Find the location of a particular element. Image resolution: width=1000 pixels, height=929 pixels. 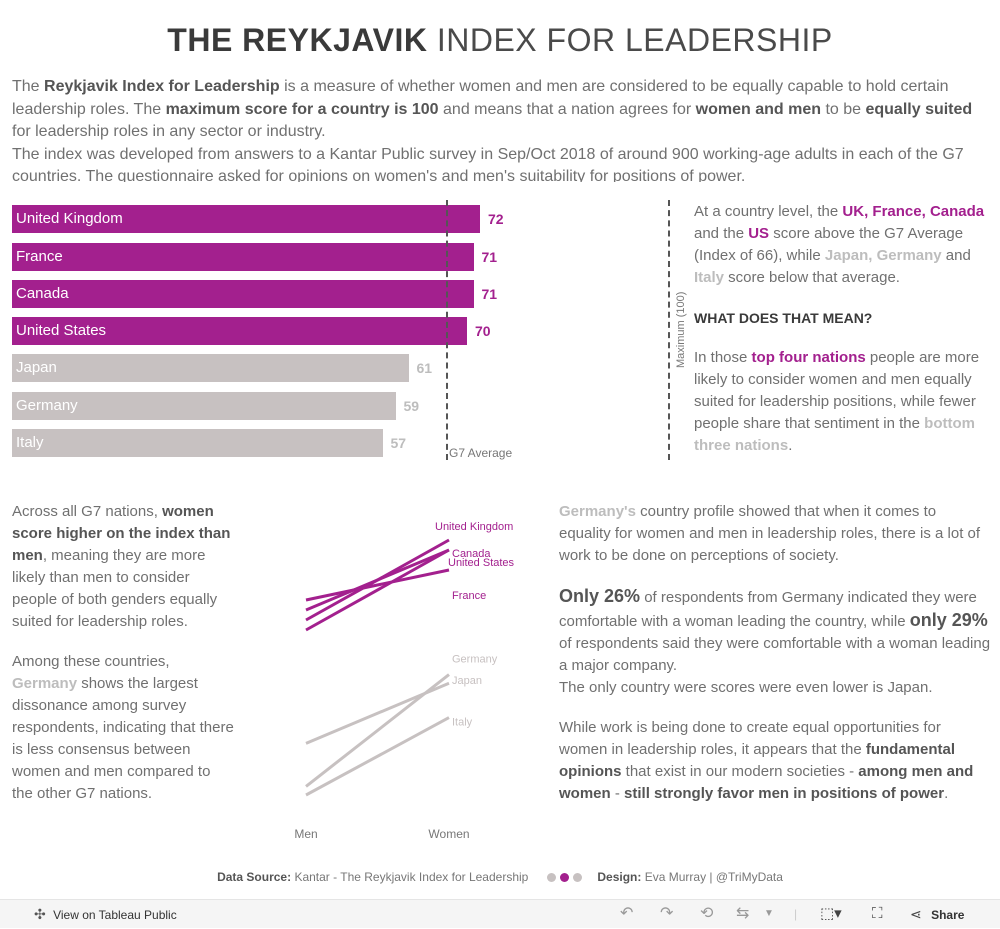

fullscreen-icon: ⛶ is located at coordinates (877, 913).